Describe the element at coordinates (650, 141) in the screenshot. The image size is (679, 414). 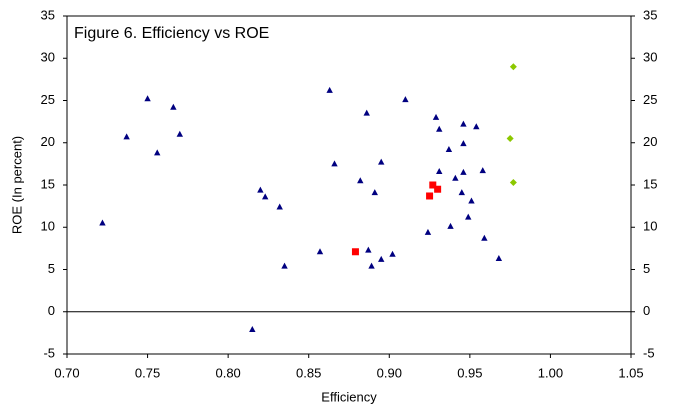
I see `y2-tick-label: 20` at that location.